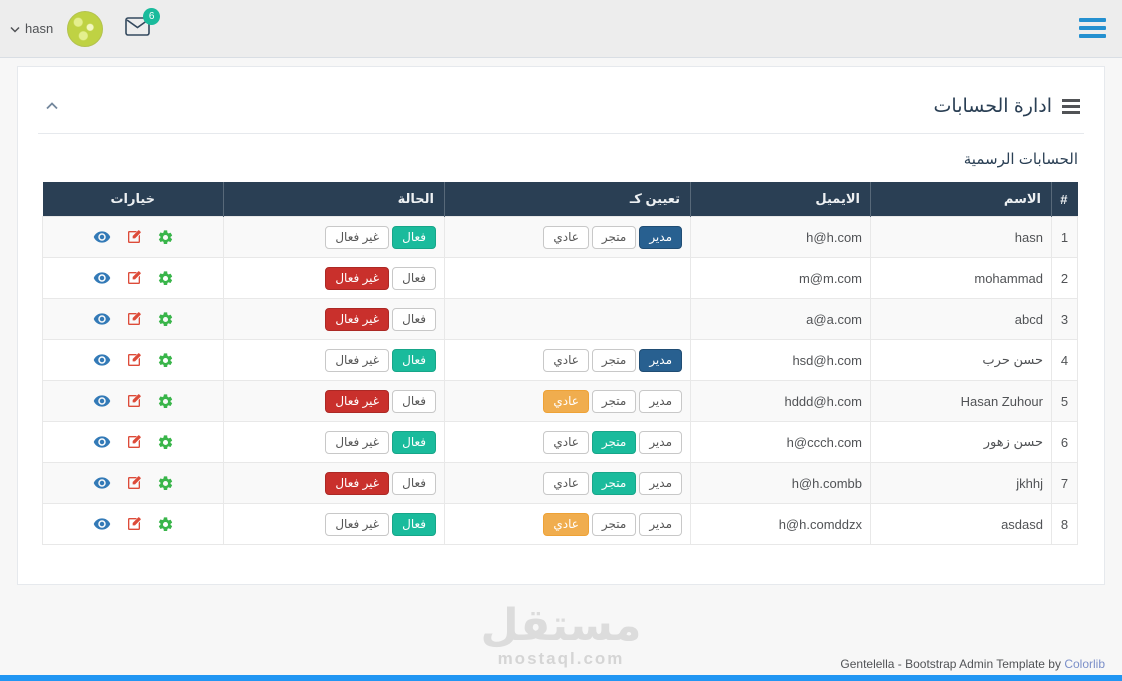  What do you see at coordinates (561, 658) in the screenshot?
I see `watermark-domain: mostaql.com` at bounding box center [561, 658].